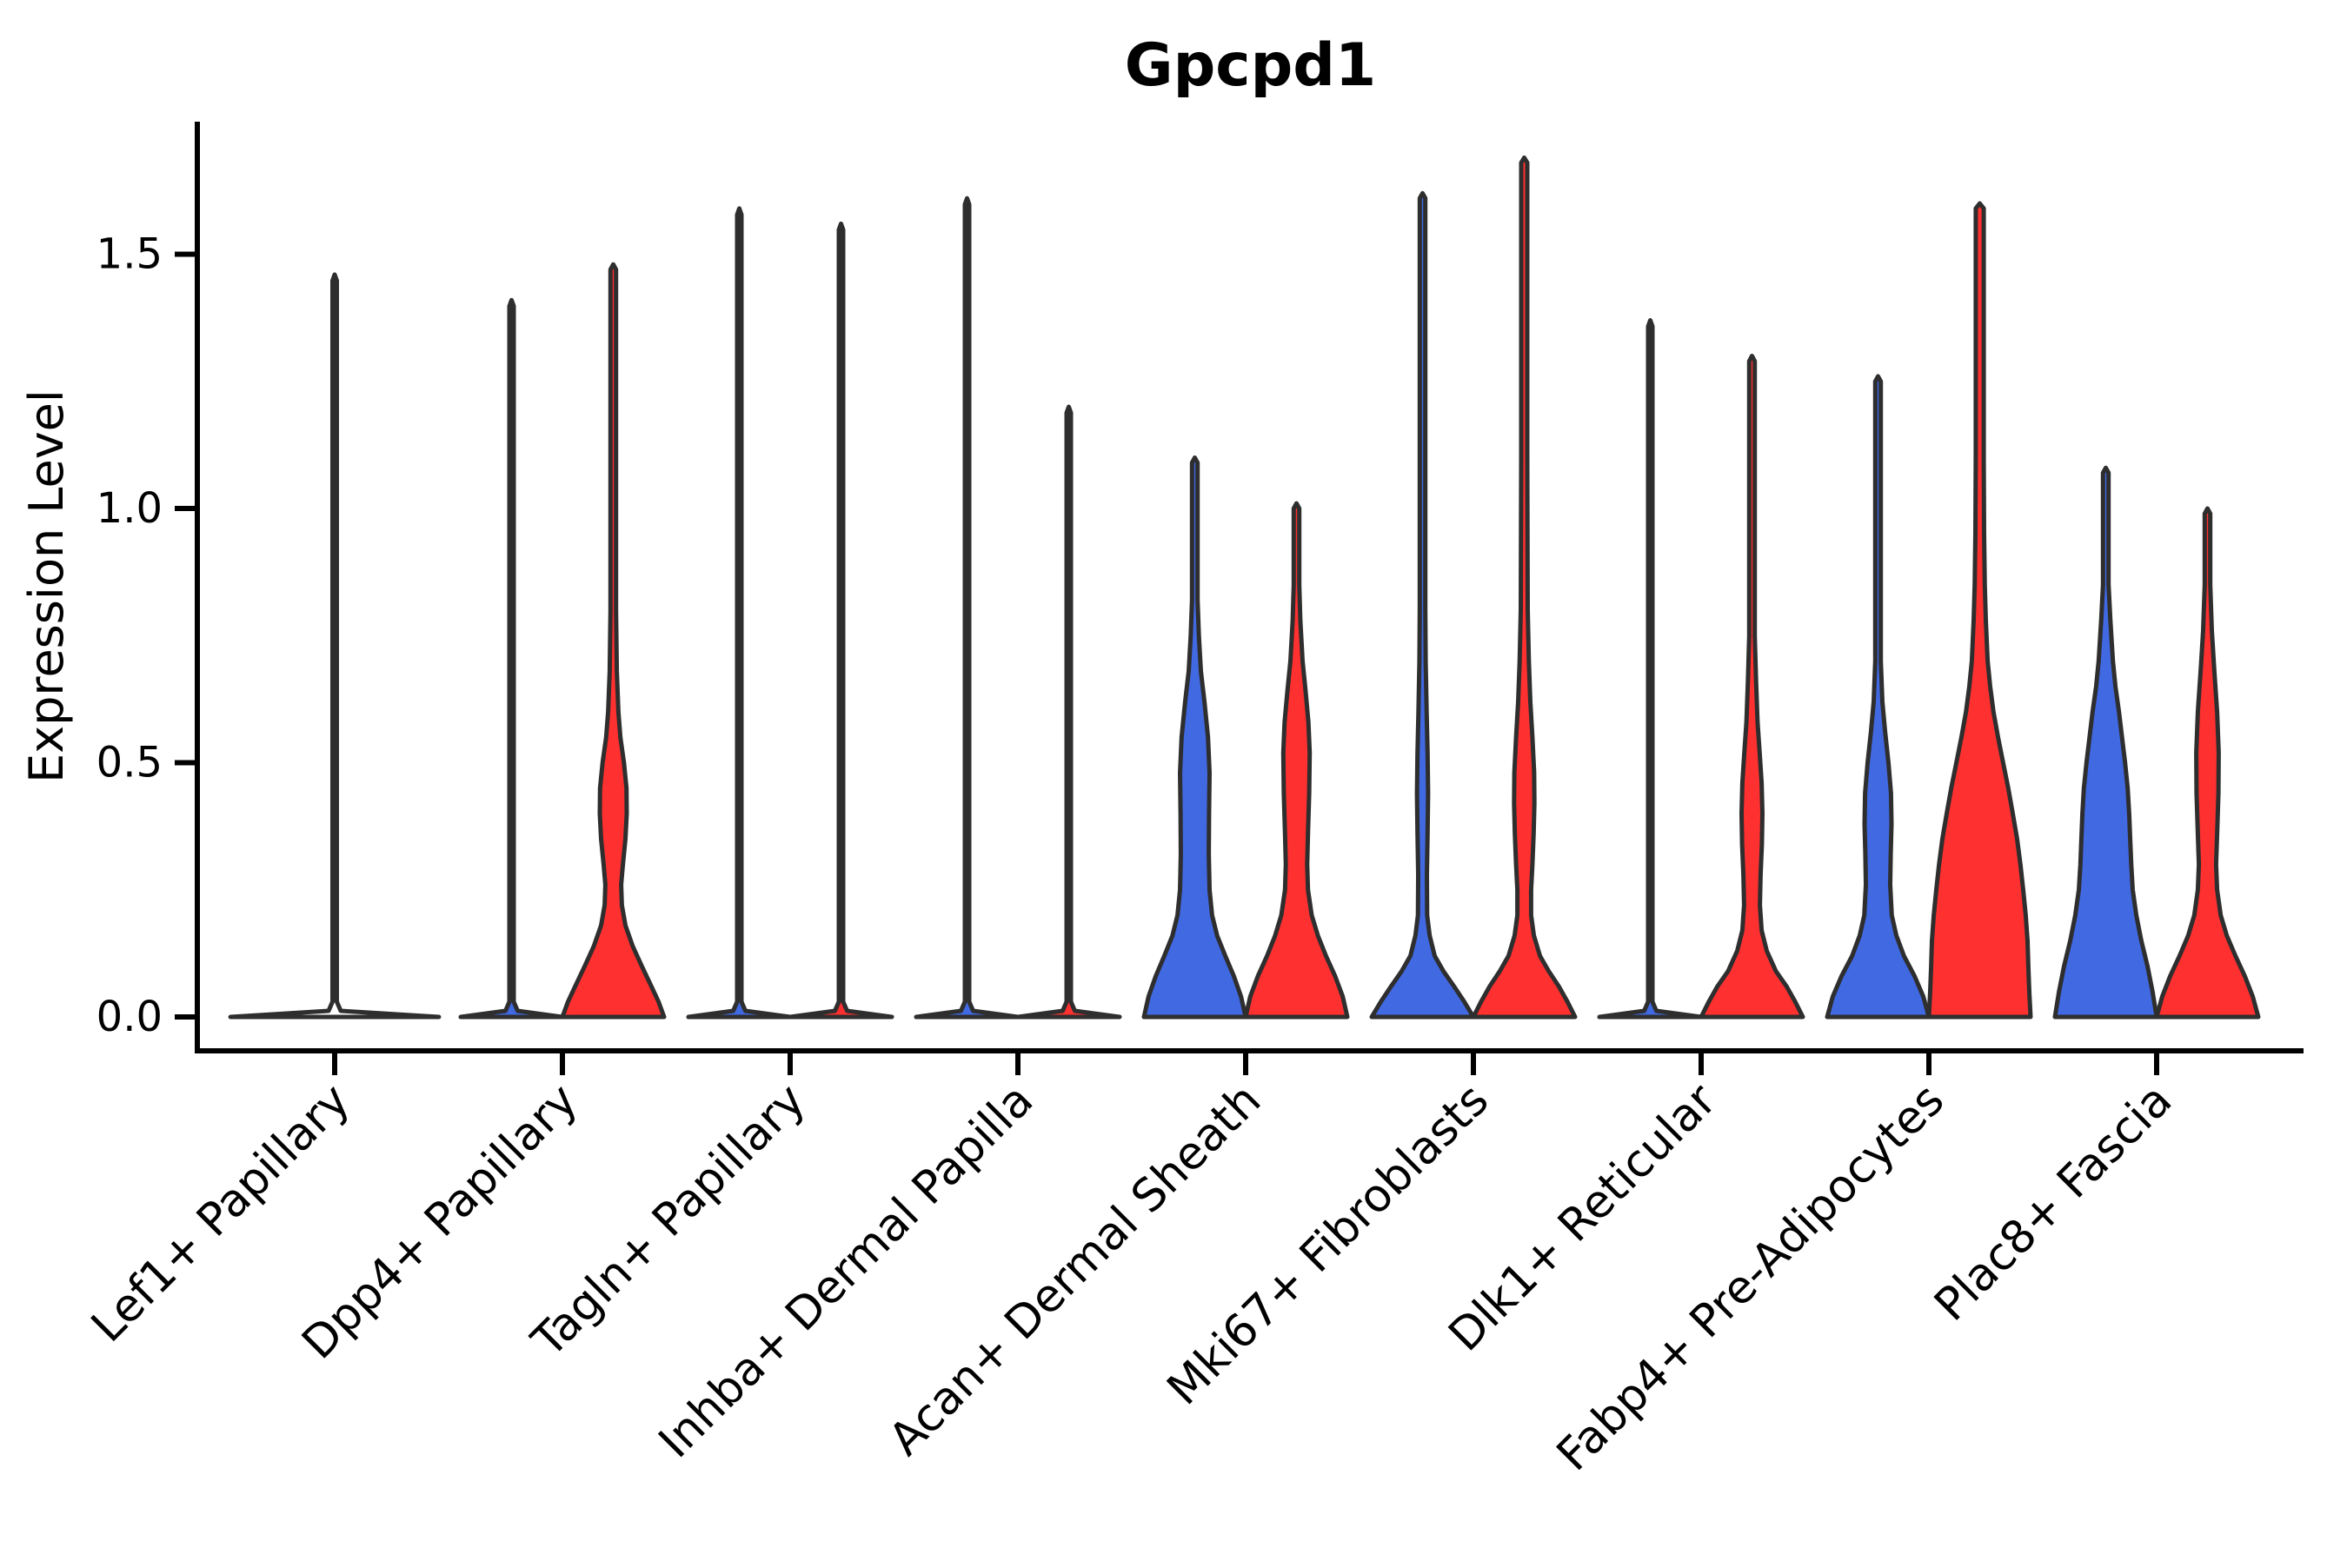 The image size is (2347, 1568). Describe the element at coordinates (129, 1017) in the screenshot. I see `y-tick-label-0: 0.0` at that location.